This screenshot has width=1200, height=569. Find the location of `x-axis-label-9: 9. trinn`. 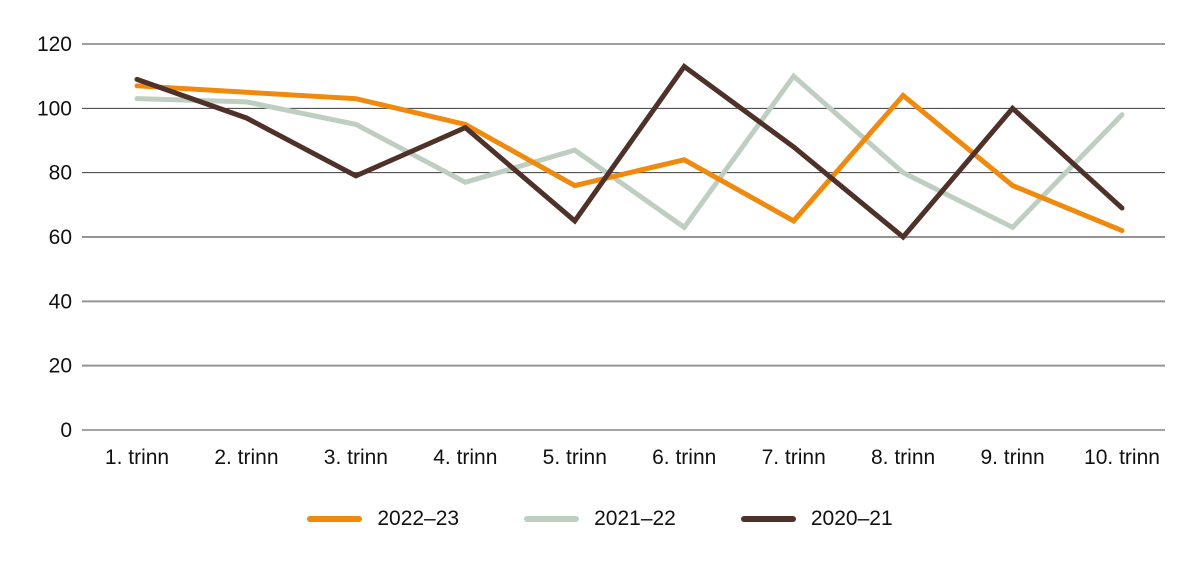

x-axis-label-9: 9. trinn is located at coordinates (1012, 457).